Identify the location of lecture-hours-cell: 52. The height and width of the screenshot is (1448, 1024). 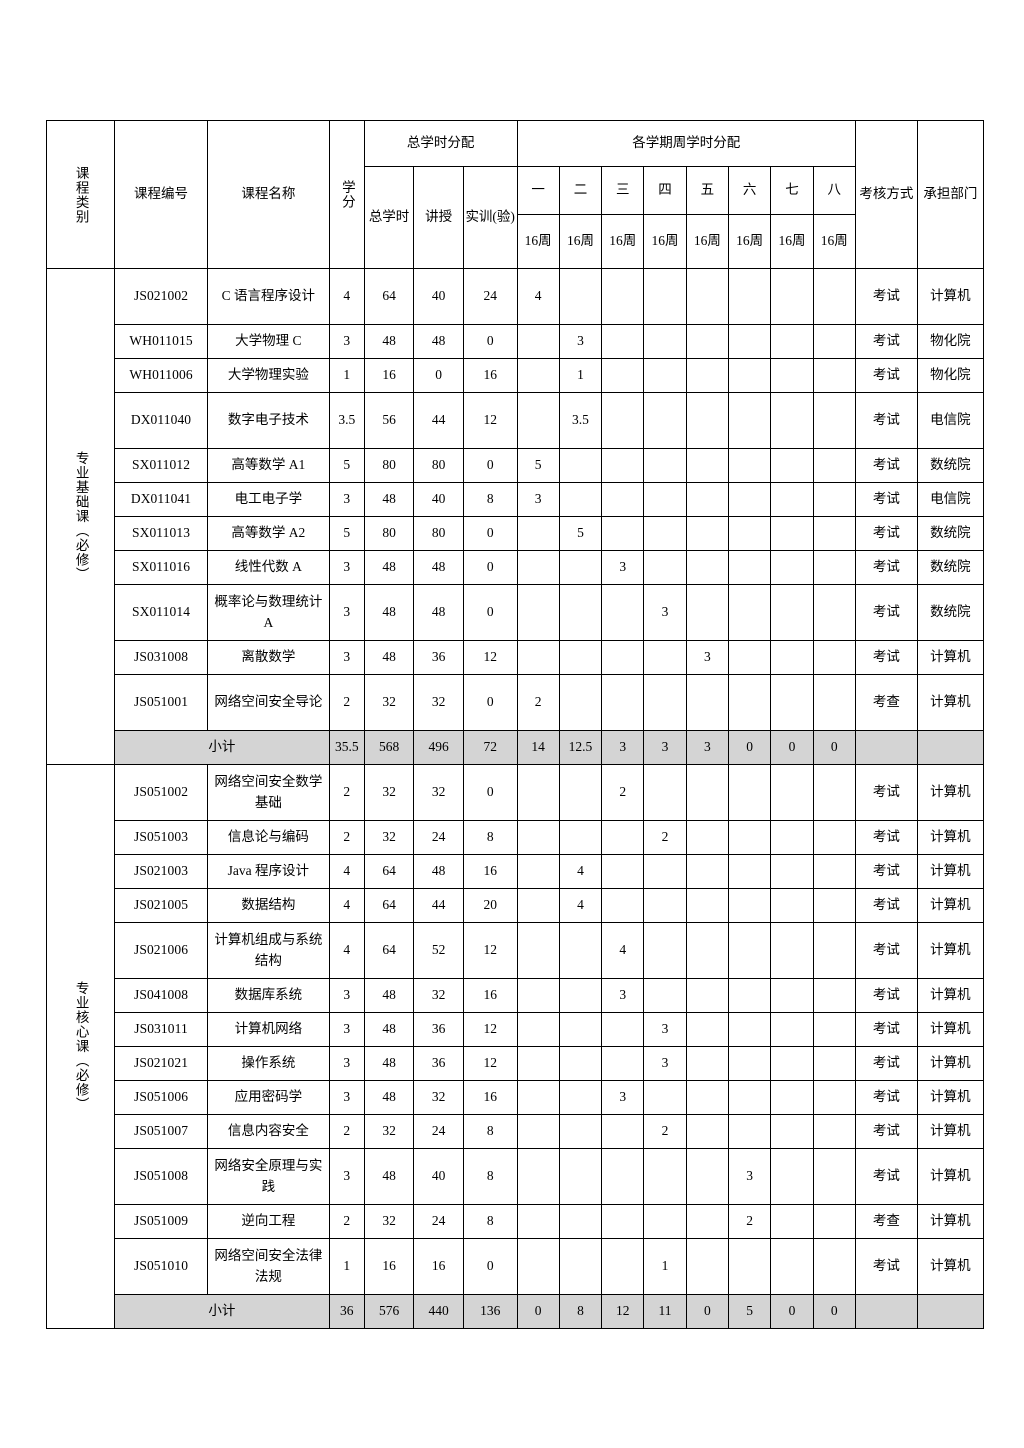
(438, 950).